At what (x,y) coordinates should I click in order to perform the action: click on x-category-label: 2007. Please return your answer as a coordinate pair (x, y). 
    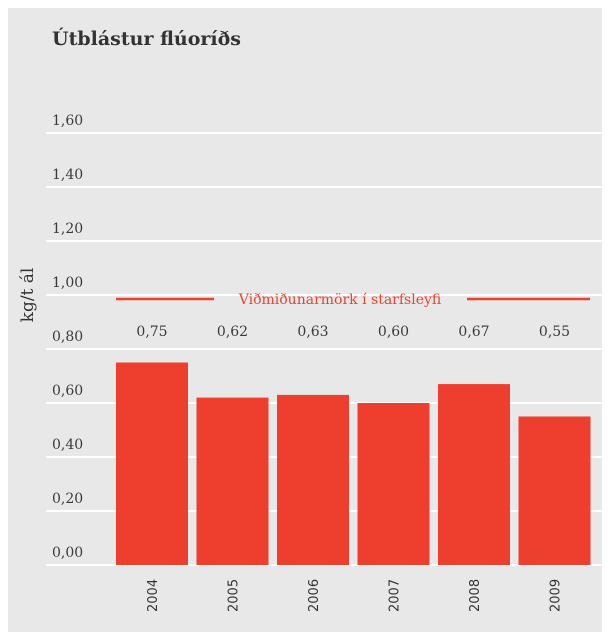
    Looking at the image, I should click on (395, 595).